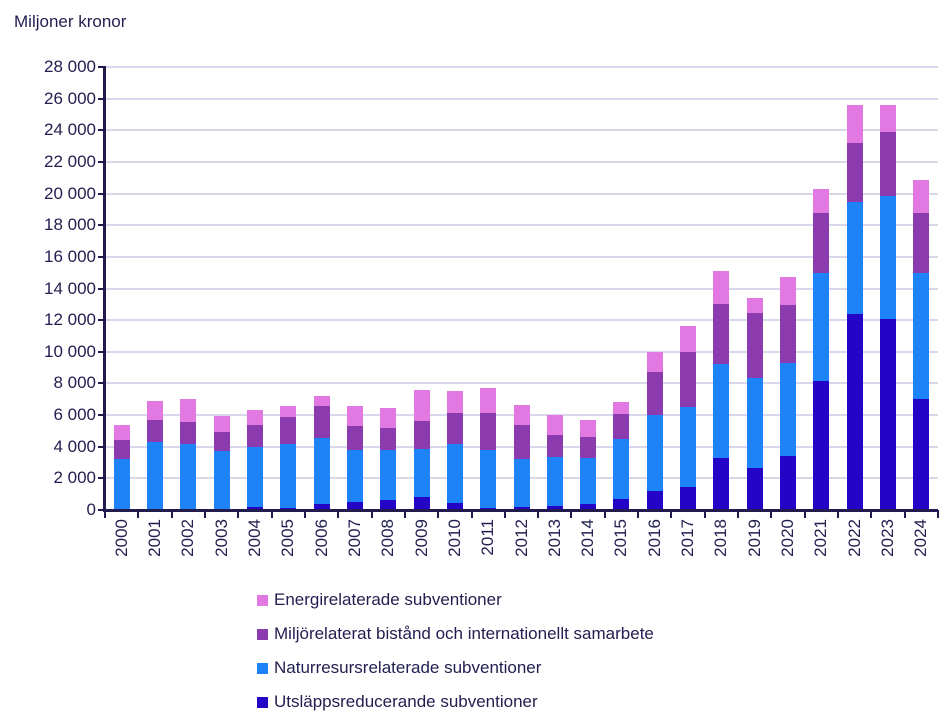 The width and height of the screenshot is (946, 728). Describe the element at coordinates (854, 538) in the screenshot. I see `x-axis-label: 2022` at that location.